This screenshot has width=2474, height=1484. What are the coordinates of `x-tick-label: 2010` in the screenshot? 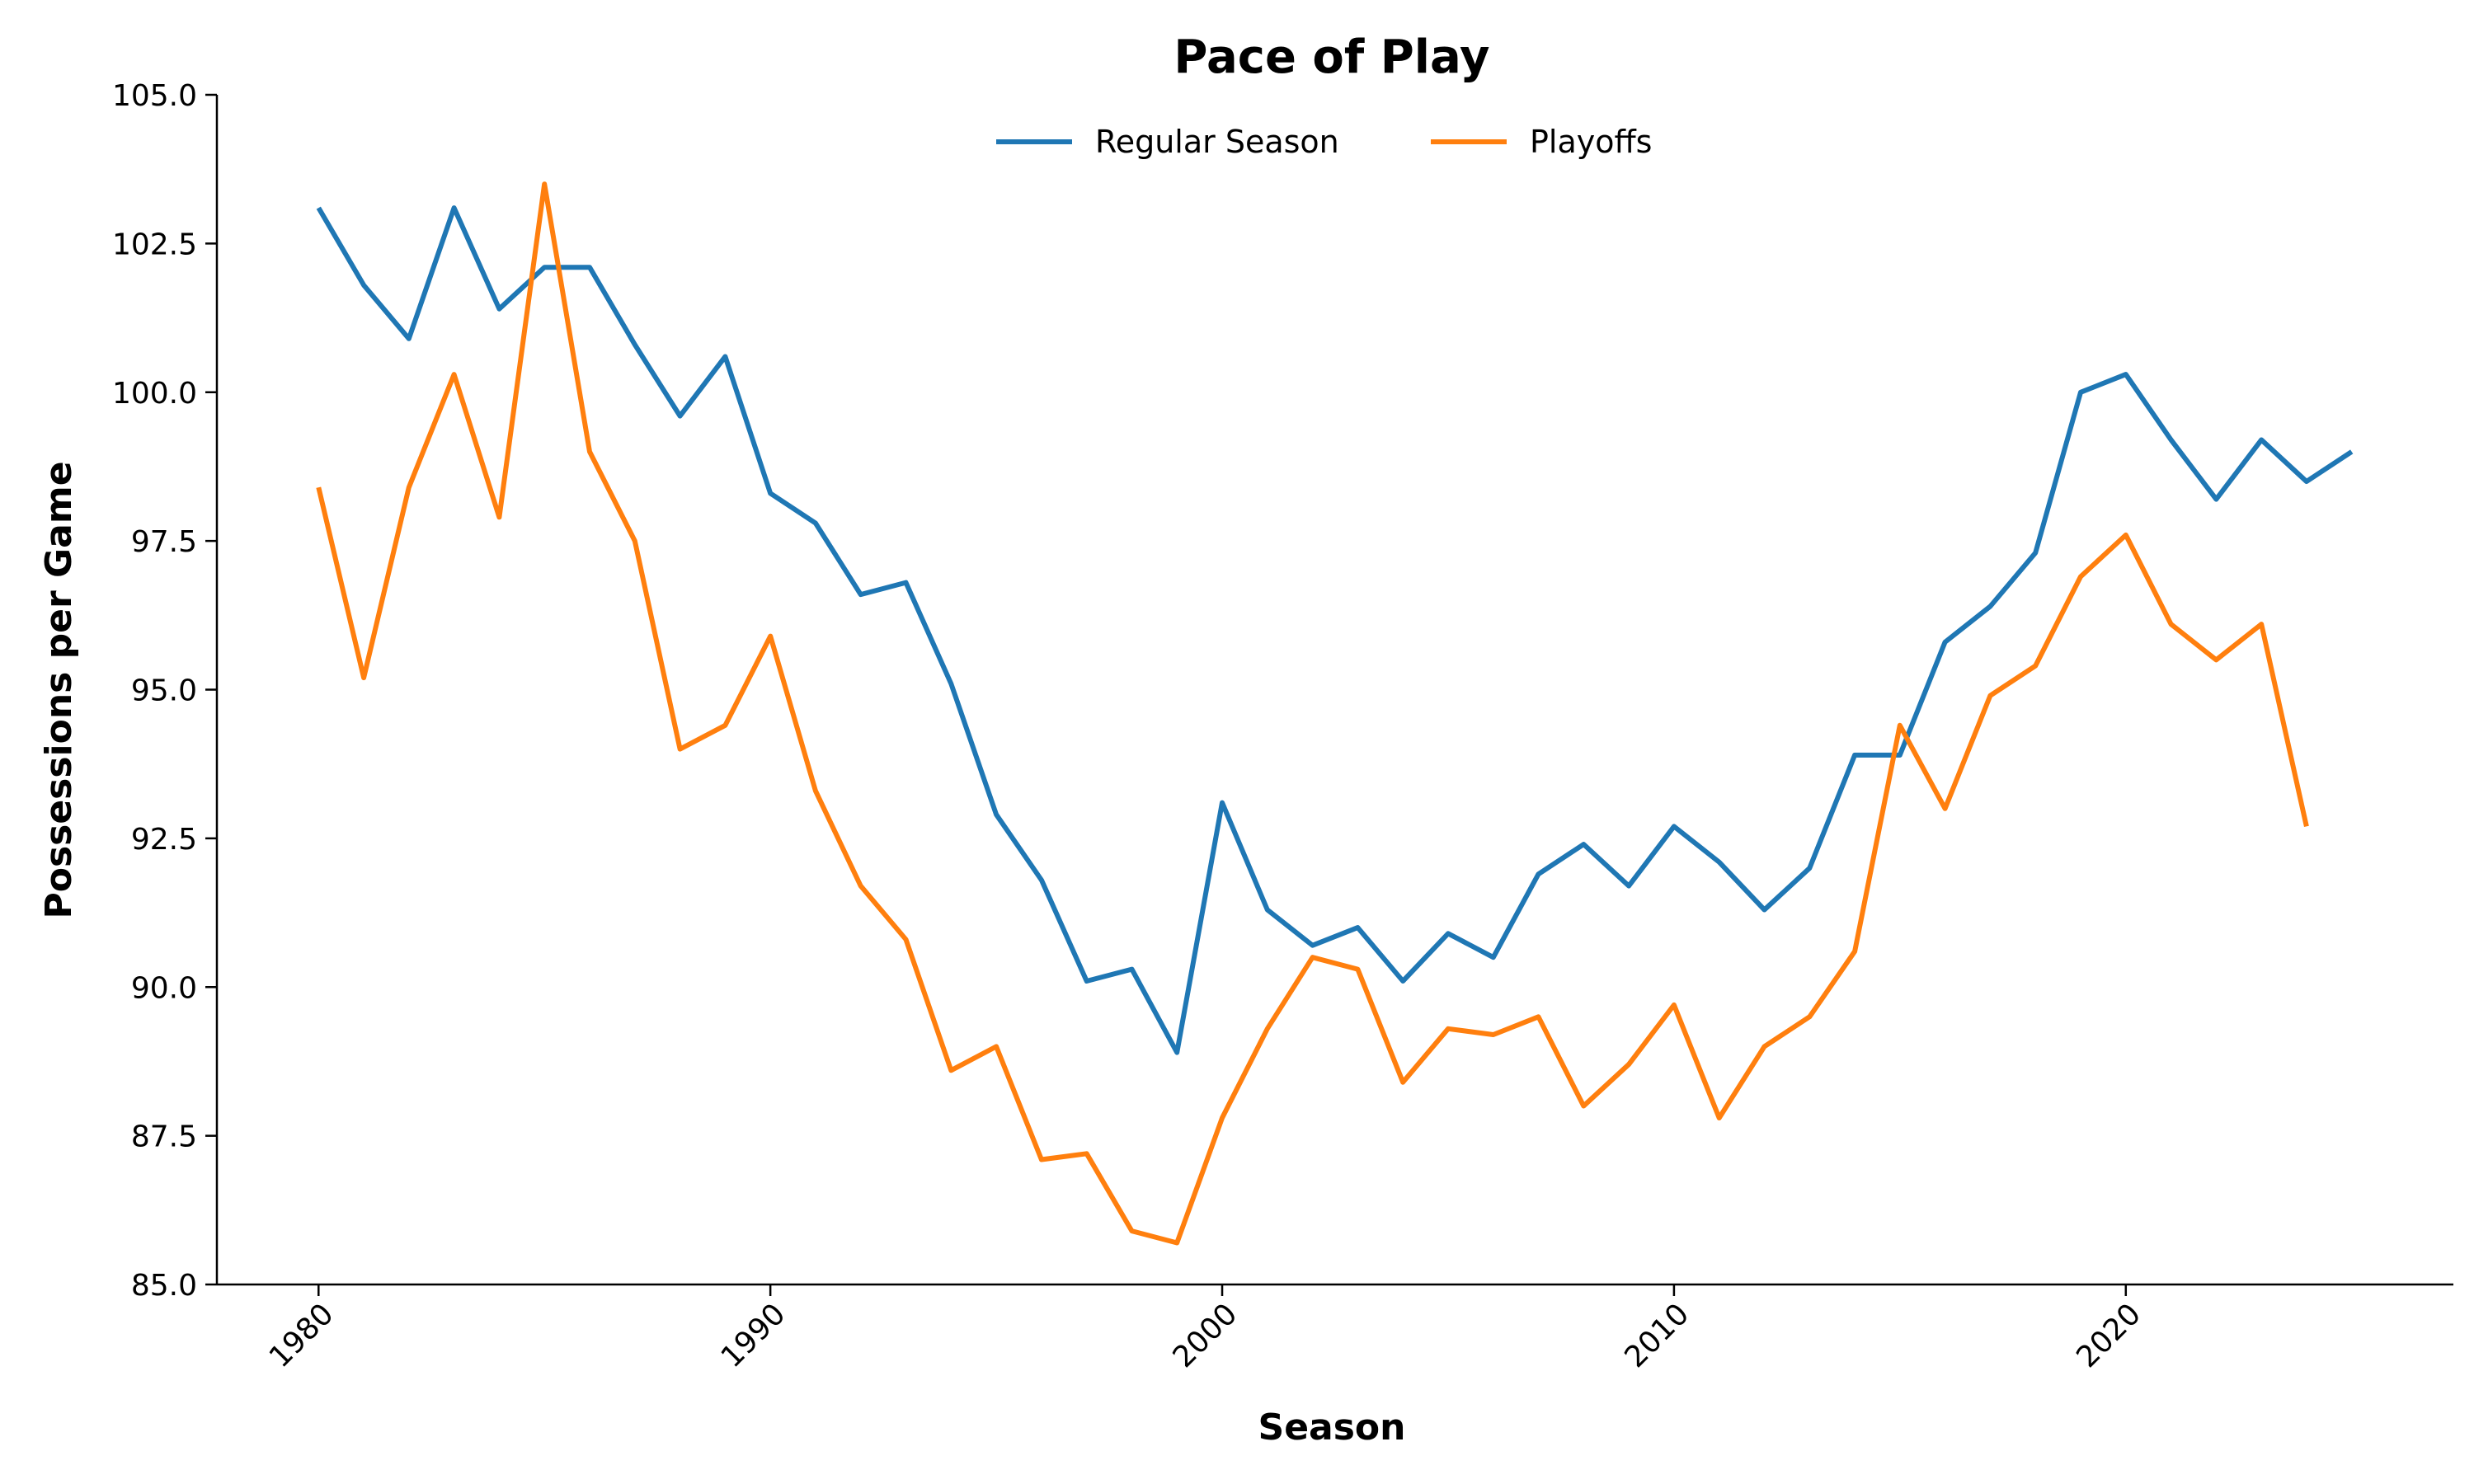 It's located at (1657, 1335).